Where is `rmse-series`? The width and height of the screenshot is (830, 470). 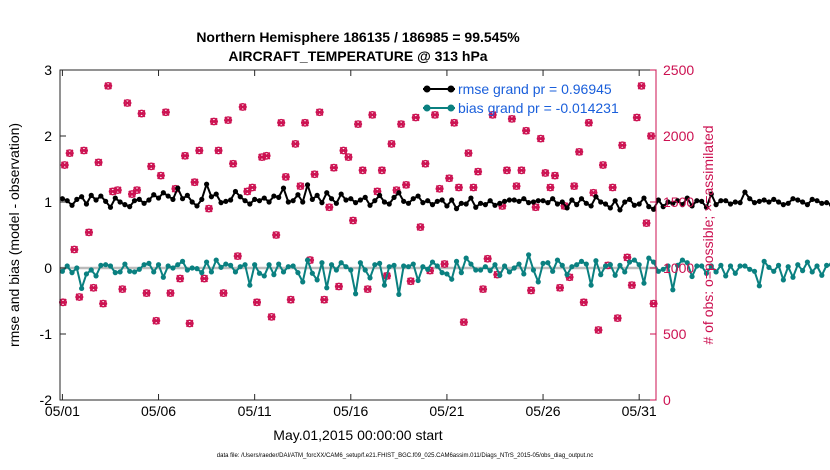
rmse-series is located at coordinates (444, 197).